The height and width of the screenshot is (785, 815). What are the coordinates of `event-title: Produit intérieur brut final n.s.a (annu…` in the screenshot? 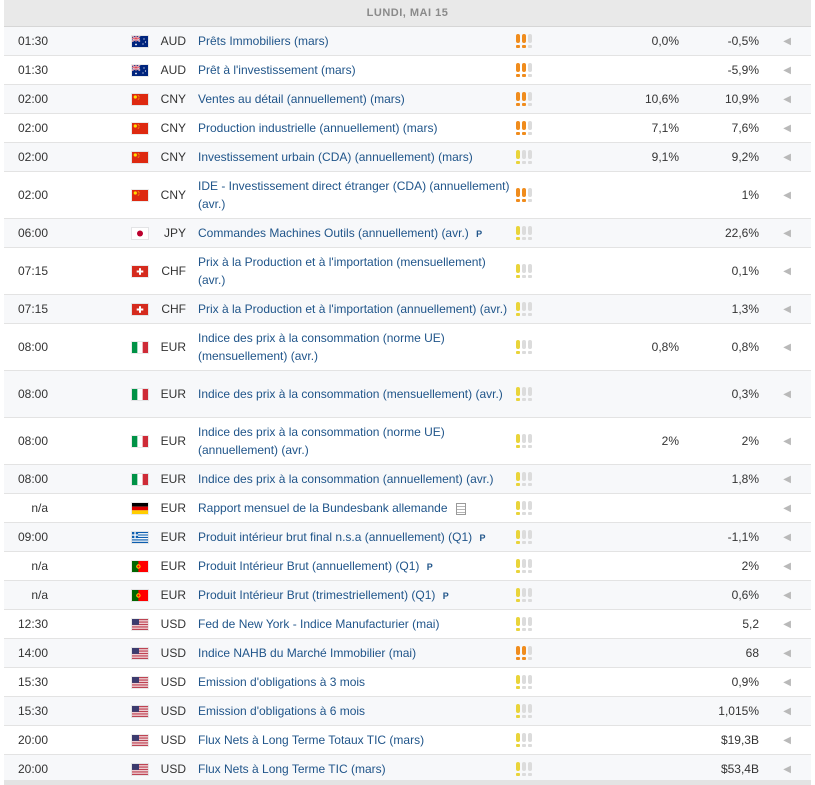 It's located at (357, 537).